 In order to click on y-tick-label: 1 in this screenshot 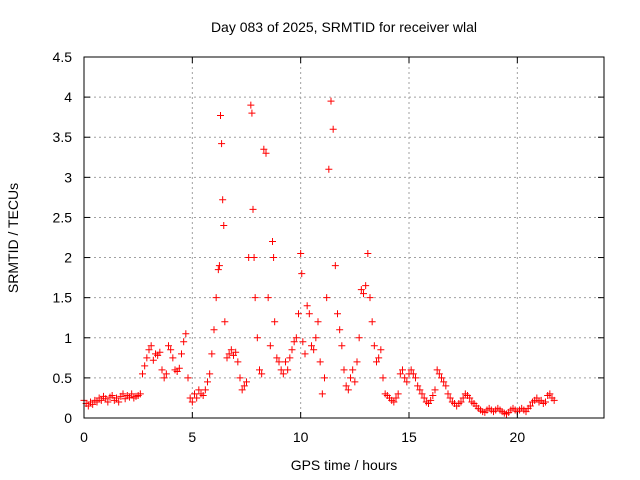, I will do `click(68, 338)`.